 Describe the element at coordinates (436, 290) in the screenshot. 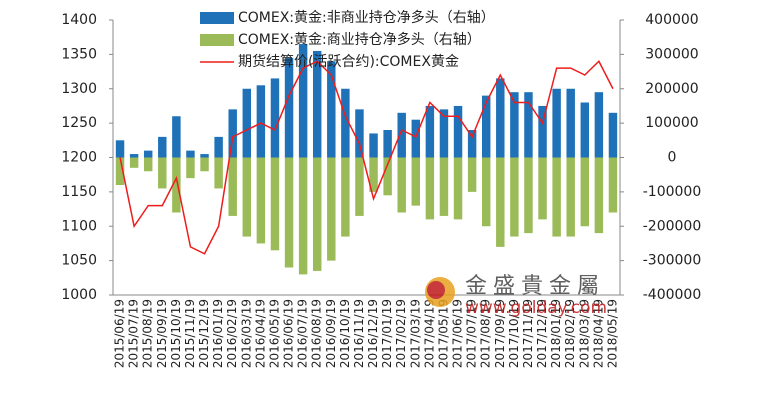

I see `logo` at that location.